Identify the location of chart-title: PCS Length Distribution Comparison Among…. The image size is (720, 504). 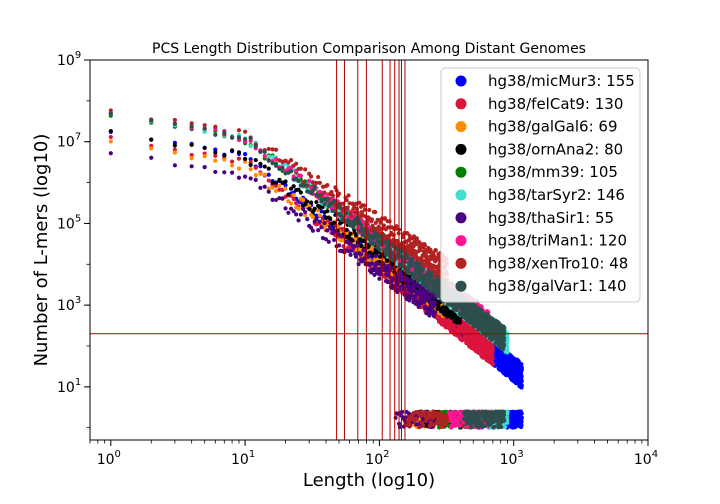
(369, 49).